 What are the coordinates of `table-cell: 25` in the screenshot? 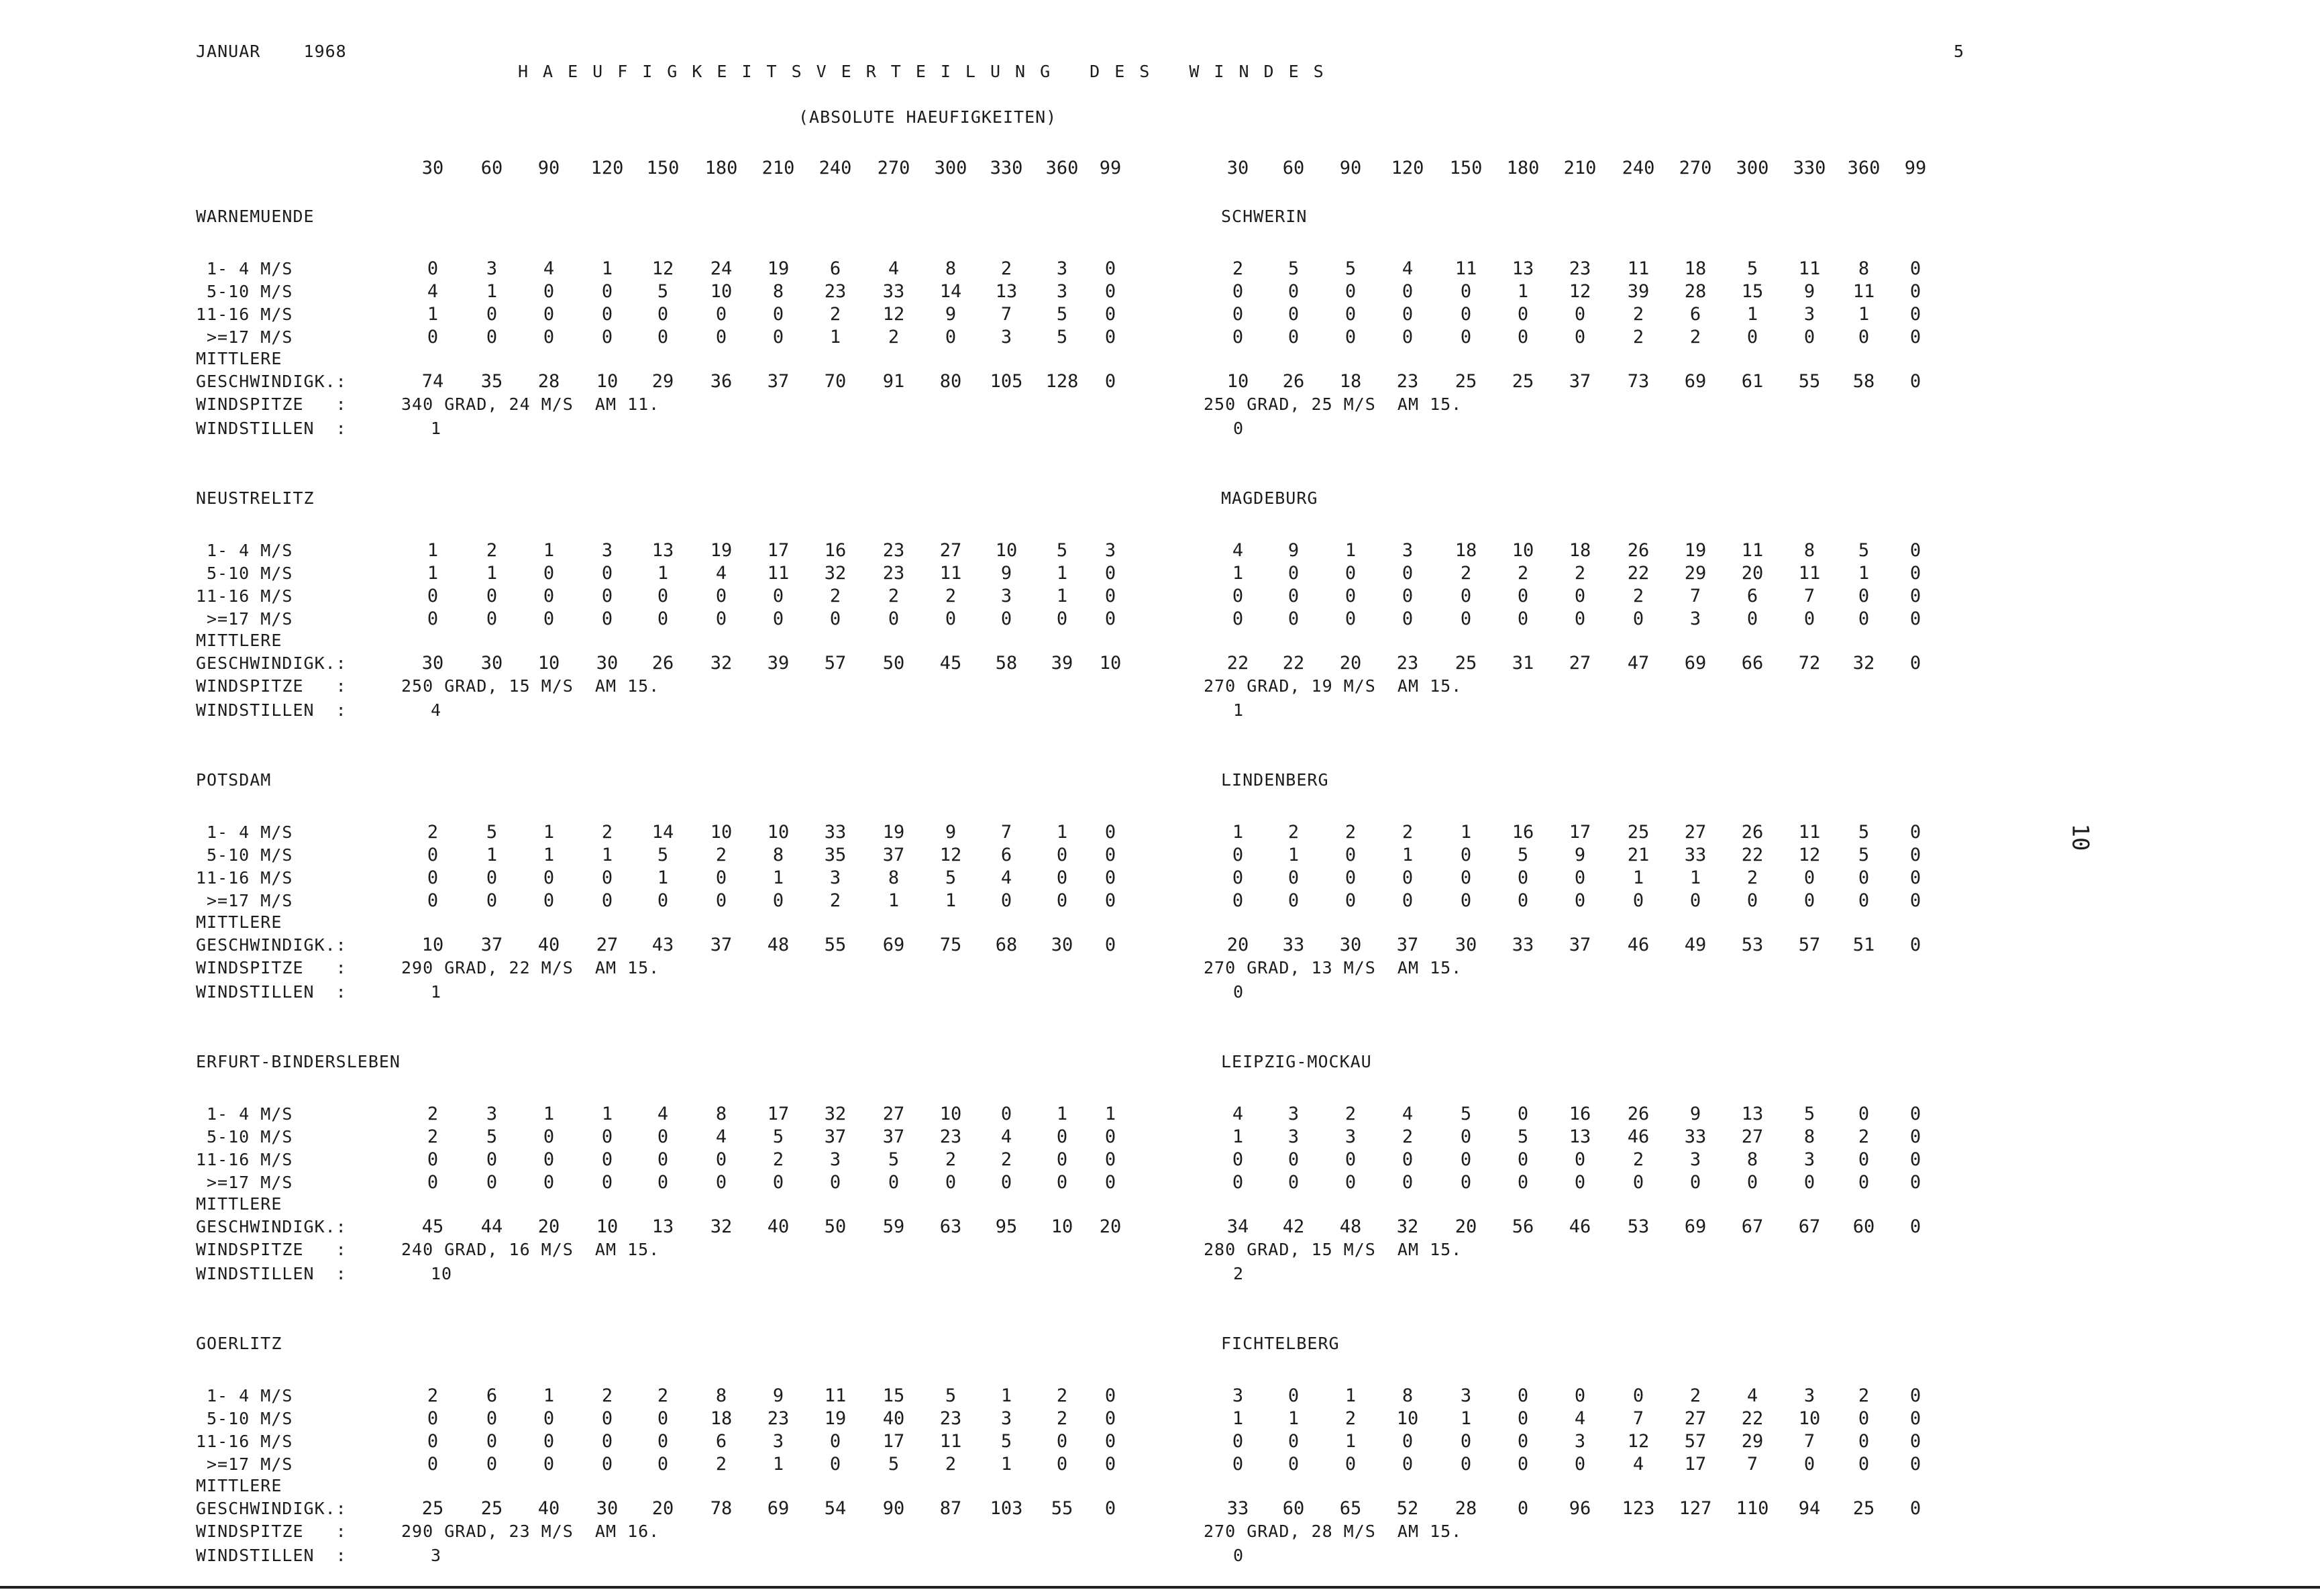 It's located at (432, 1508).